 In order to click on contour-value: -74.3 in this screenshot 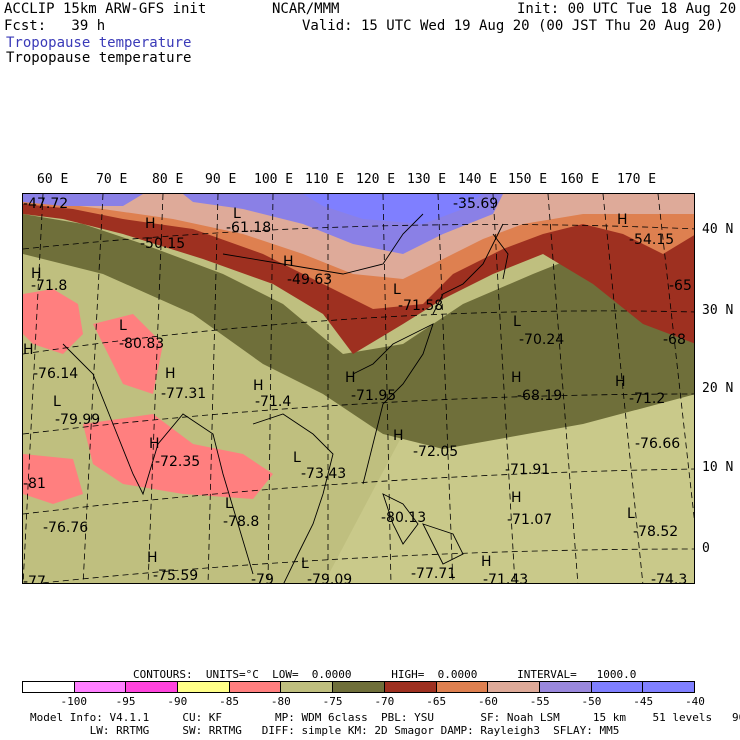, I will do `click(669, 578)`.